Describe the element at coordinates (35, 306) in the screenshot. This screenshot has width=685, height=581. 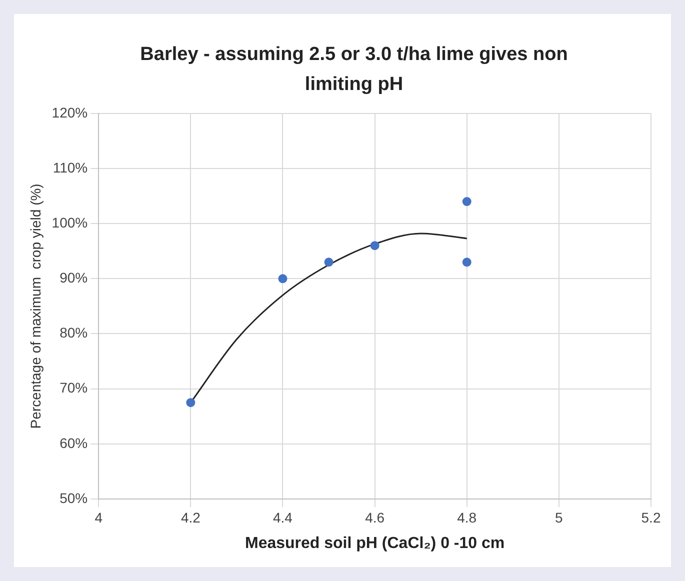
I see `y-axis-title: Percentage of maximum crop yield (%)` at that location.